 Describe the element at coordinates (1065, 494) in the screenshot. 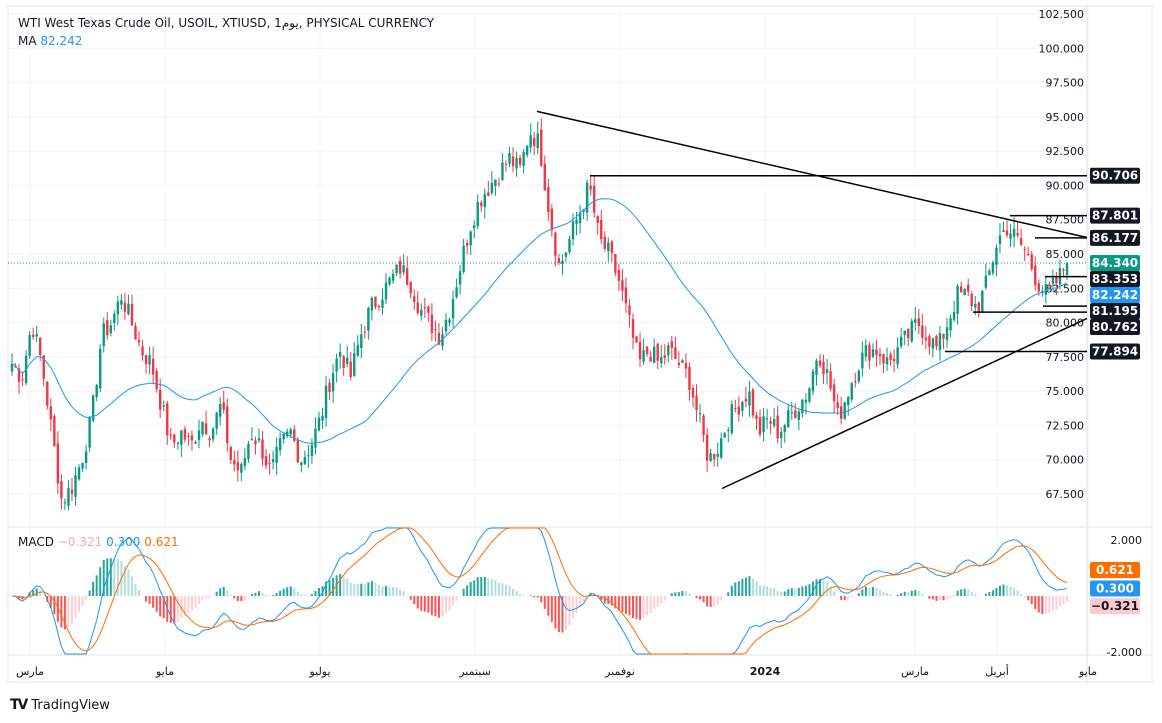

I see `price-tick-label: 67.500` at that location.